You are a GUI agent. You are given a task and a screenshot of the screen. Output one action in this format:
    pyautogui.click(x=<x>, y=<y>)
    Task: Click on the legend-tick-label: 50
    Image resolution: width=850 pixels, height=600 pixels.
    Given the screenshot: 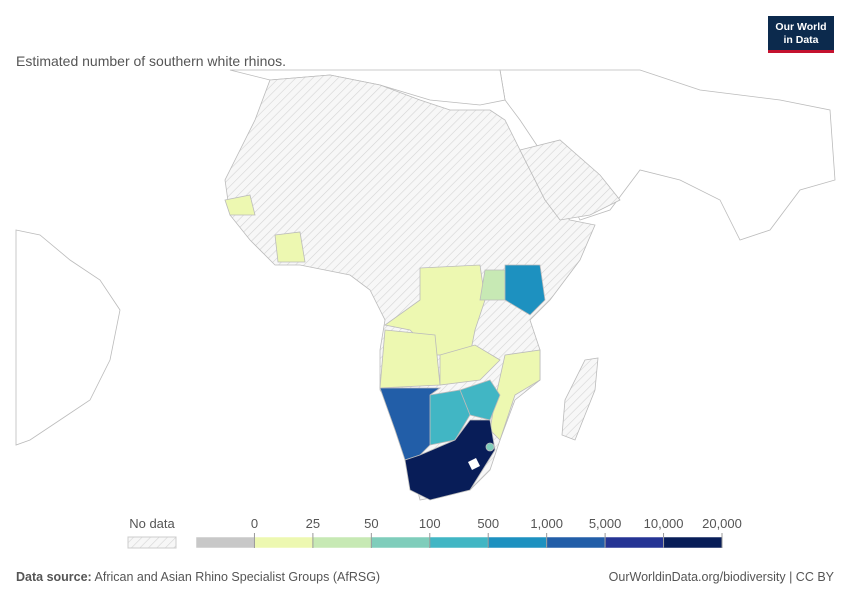 What is the action you would take?
    pyautogui.click(x=371, y=523)
    